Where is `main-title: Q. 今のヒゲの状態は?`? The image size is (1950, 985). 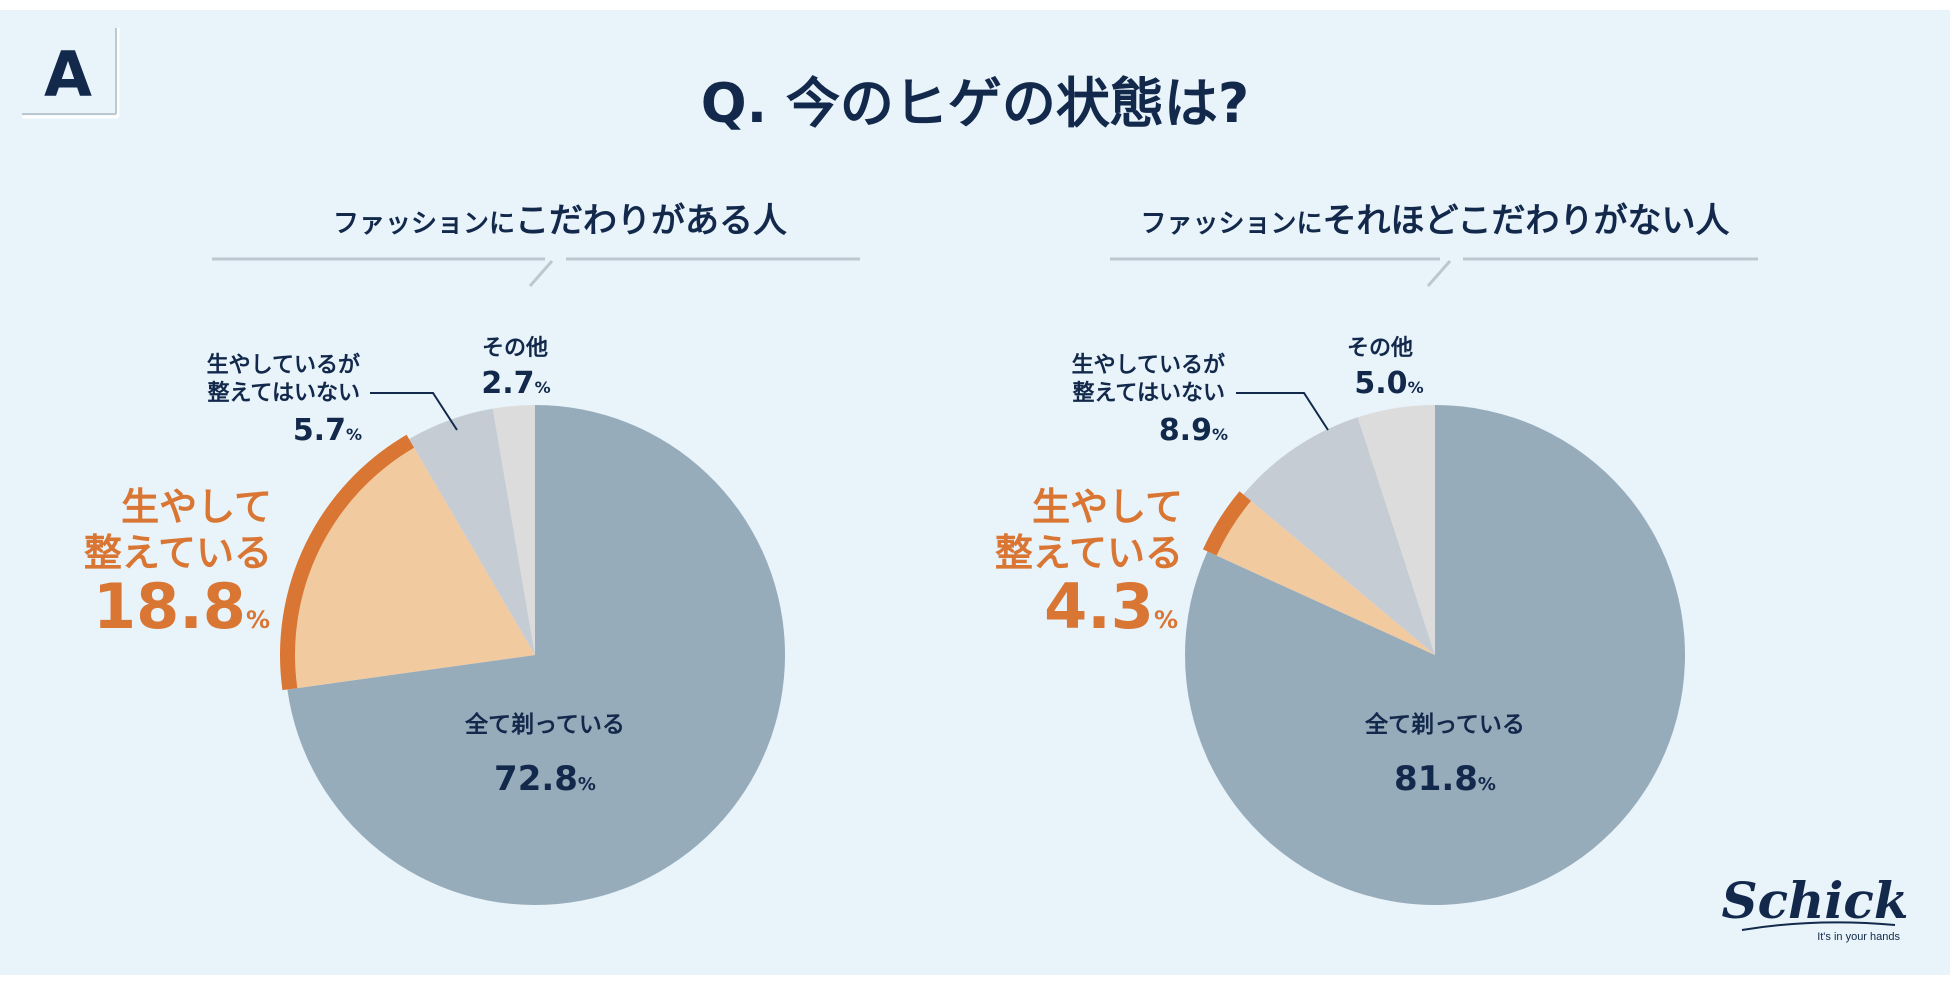 main-title: Q. 今のヒゲの状態は? is located at coordinates (975, 103).